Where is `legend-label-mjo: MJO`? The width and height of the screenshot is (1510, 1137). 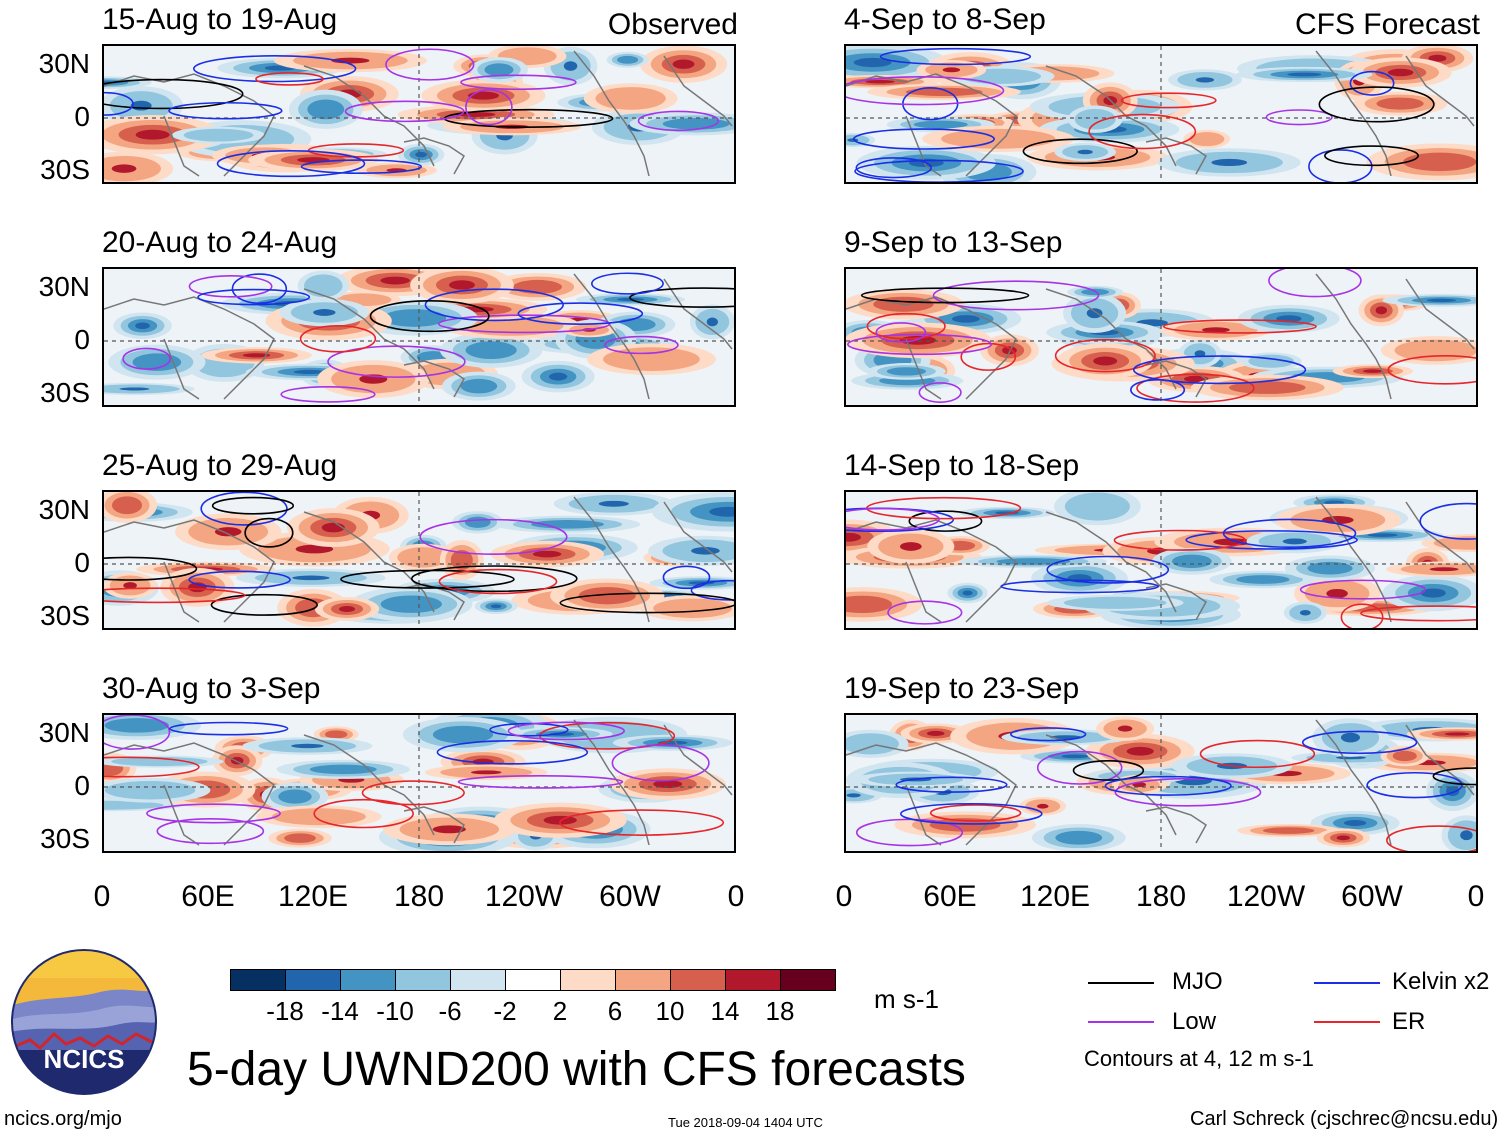
legend-label-mjo: MJO is located at coordinates (1197, 981).